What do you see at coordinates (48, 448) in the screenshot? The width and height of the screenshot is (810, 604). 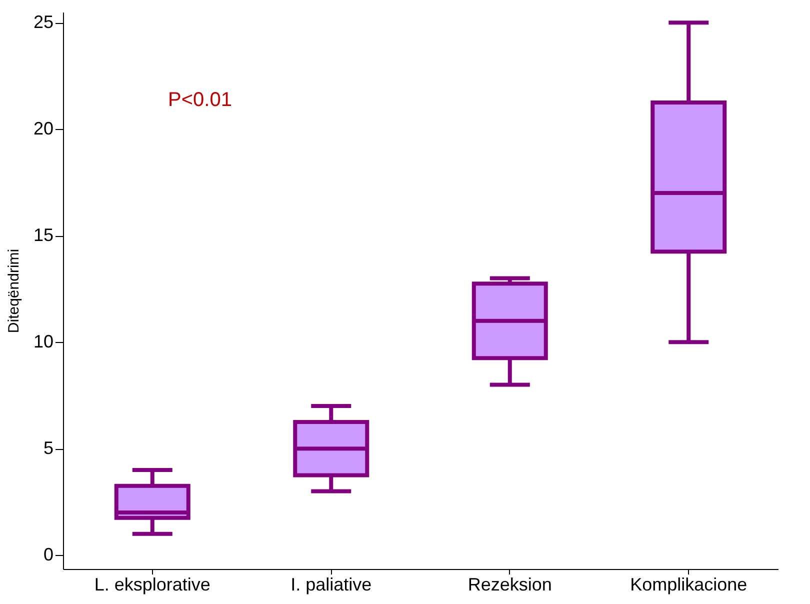 I see `y-tick-label: 5` at bounding box center [48, 448].